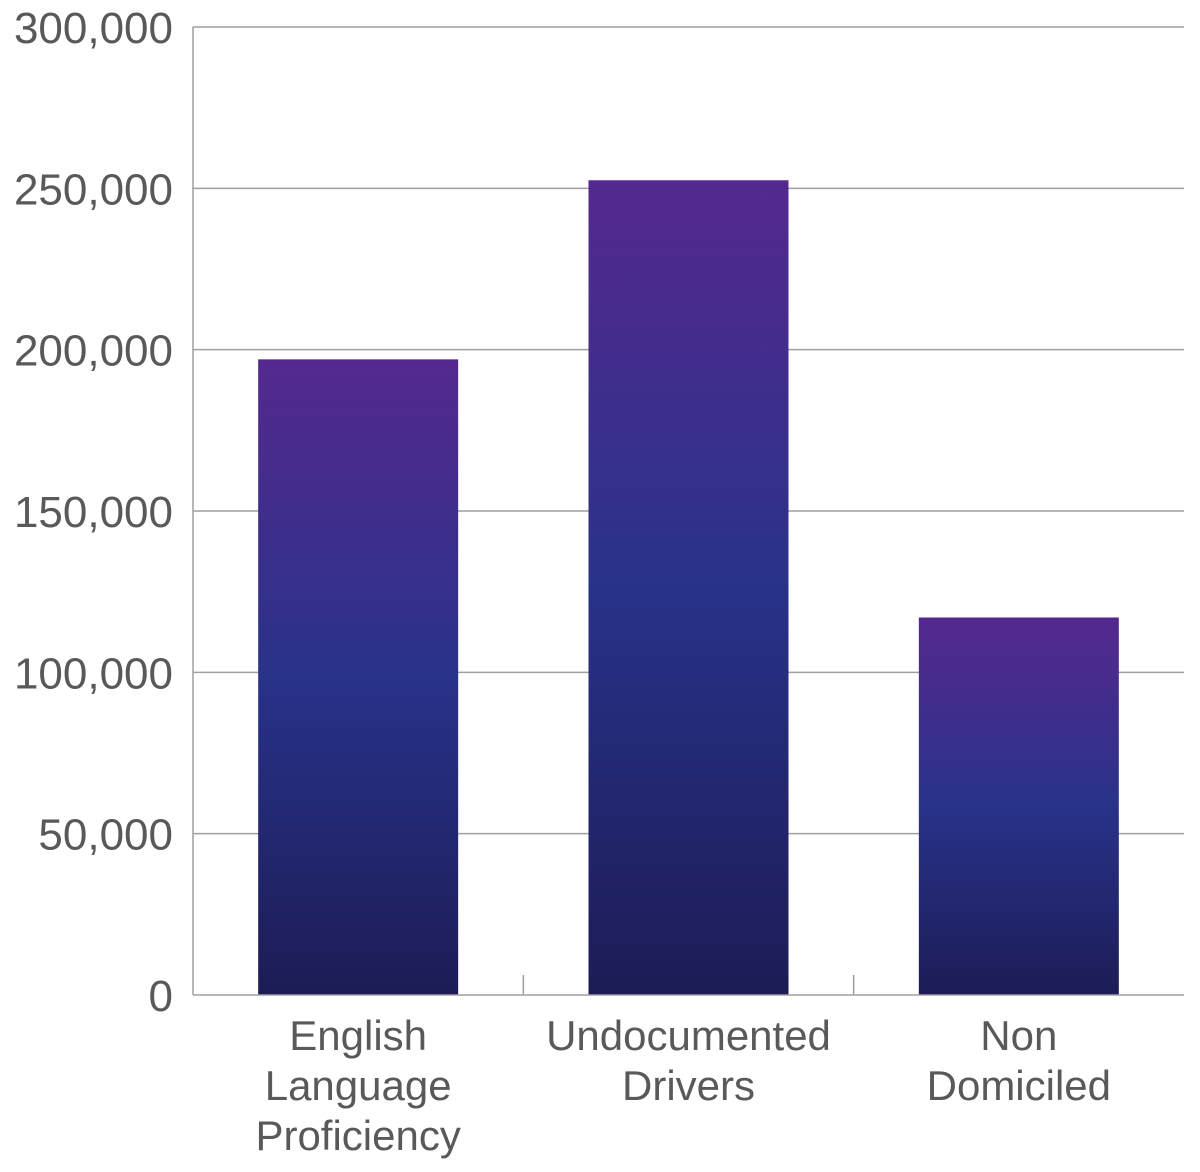 The height and width of the screenshot is (1172, 1200). I want to click on x-category-label: Undocumented Drivers, so click(688, 1060).